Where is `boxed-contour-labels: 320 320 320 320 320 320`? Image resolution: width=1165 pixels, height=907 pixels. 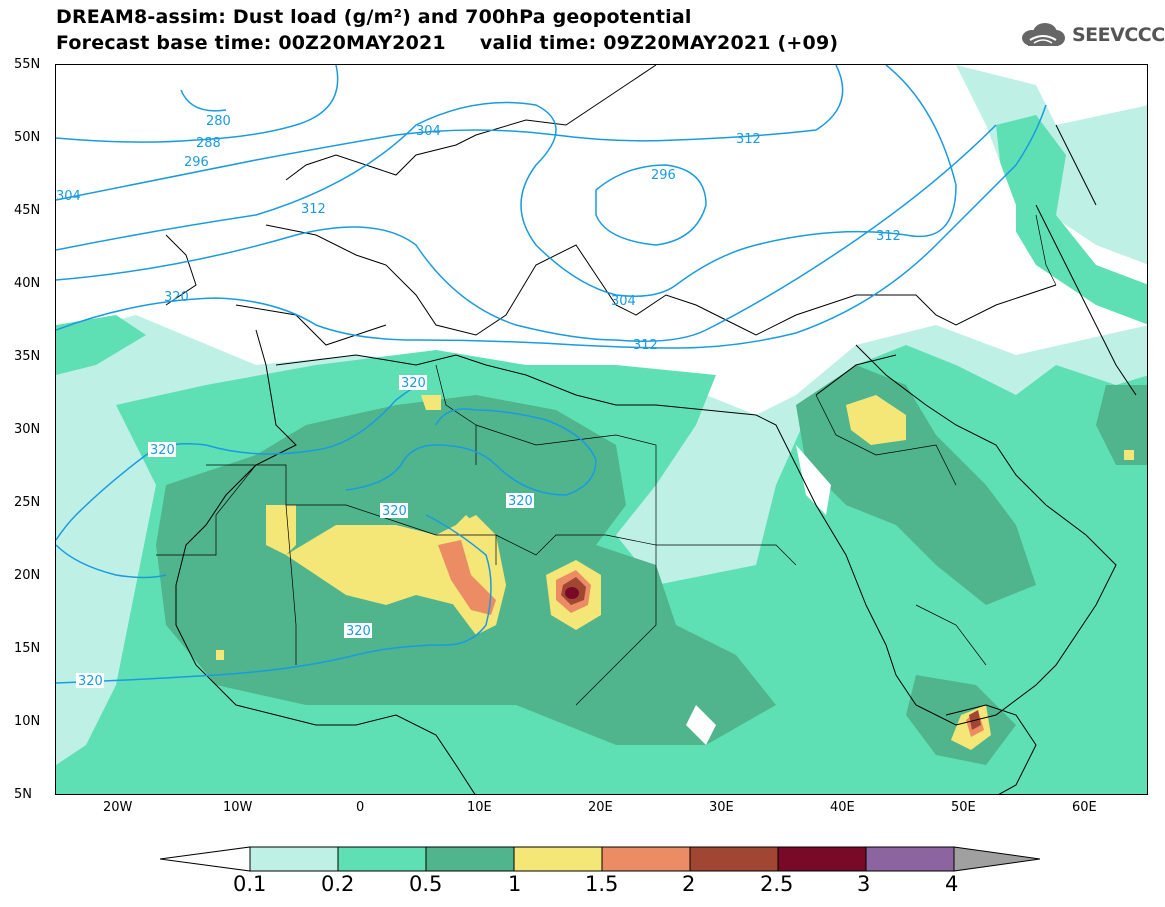 boxed-contour-labels: 320 320 320 320 320 320 is located at coordinates (305, 532).